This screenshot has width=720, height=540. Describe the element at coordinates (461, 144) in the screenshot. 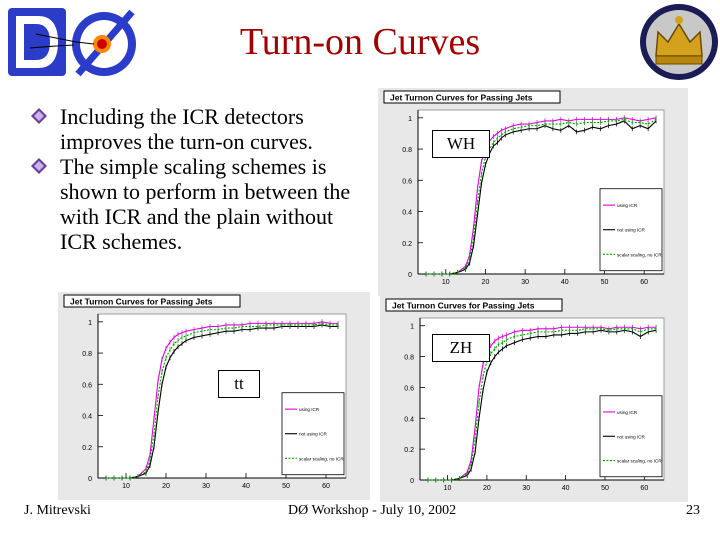

I see `chart-tag-wh: WH` at that location.